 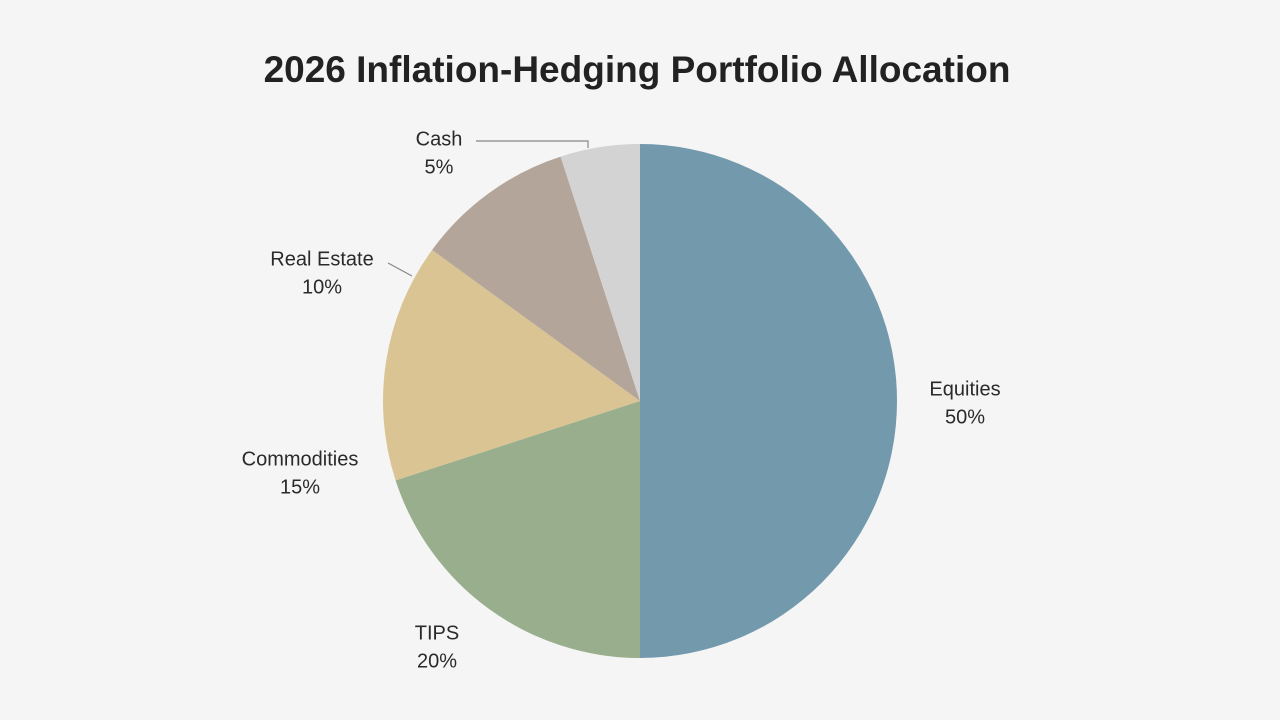 I want to click on value-label: 5%, so click(x=439, y=167).